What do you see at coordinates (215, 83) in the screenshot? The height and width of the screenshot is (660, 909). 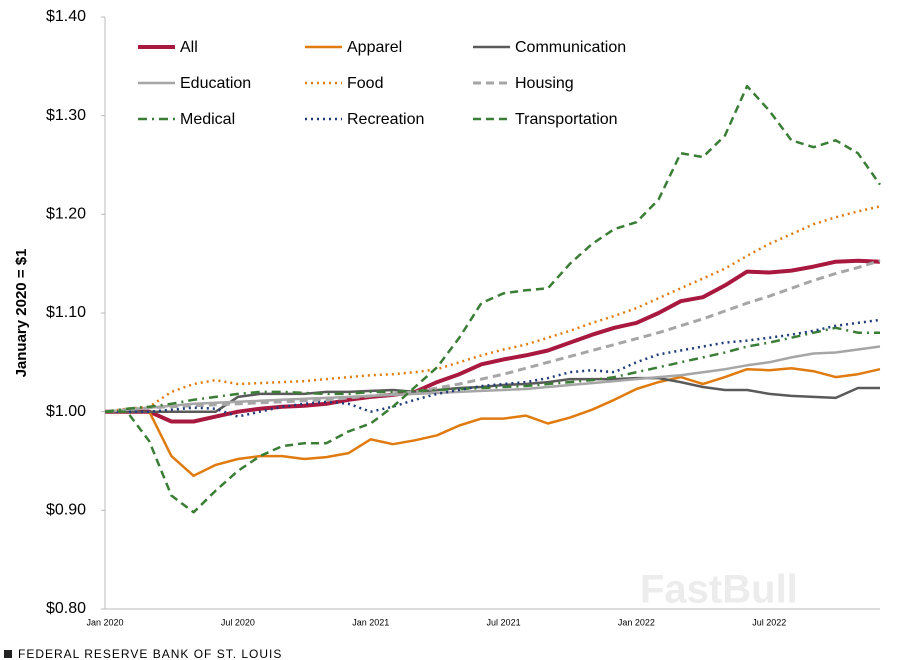 I see `legend-label: Education` at bounding box center [215, 83].